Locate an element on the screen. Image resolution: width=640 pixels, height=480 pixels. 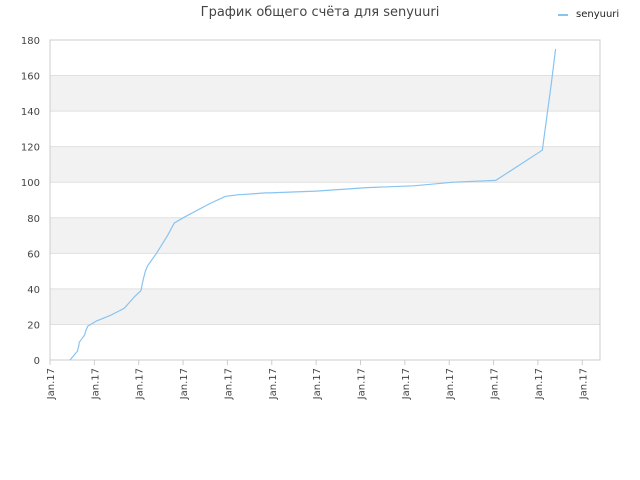
legend-swatch is located at coordinates (563, 14).